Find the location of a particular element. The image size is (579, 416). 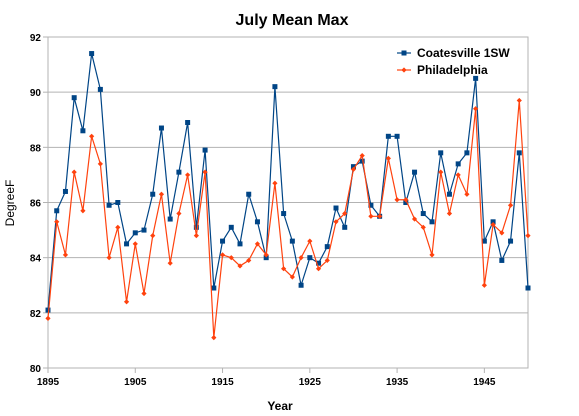

y-tick-label: 84 is located at coordinates (36, 259).